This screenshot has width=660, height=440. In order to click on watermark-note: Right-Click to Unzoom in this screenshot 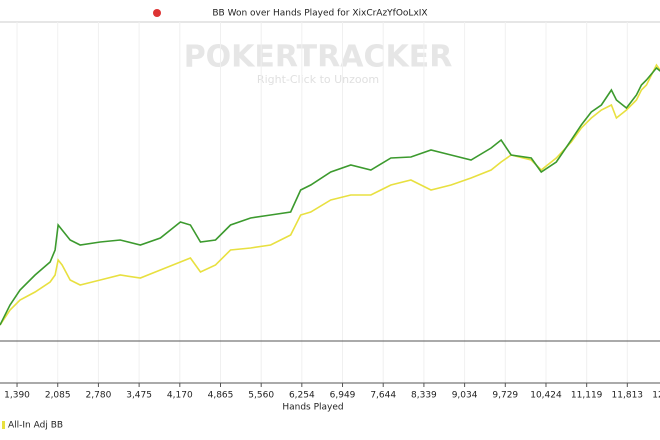, I will do `click(318, 79)`.